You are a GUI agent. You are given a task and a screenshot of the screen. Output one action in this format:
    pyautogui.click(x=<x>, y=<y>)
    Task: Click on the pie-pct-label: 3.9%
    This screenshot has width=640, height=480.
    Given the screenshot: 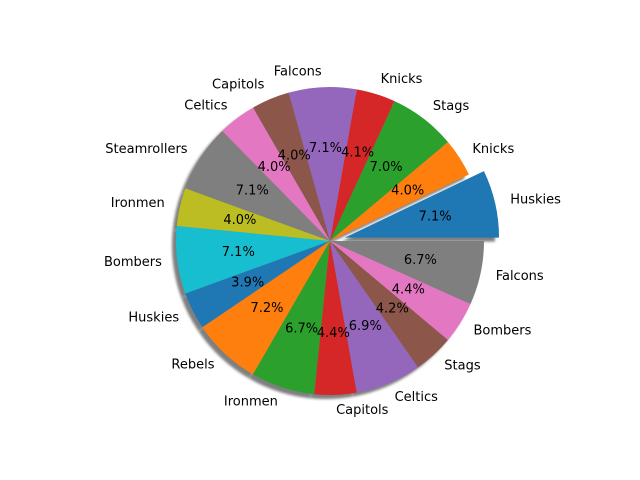 What is the action you would take?
    pyautogui.click(x=247, y=283)
    